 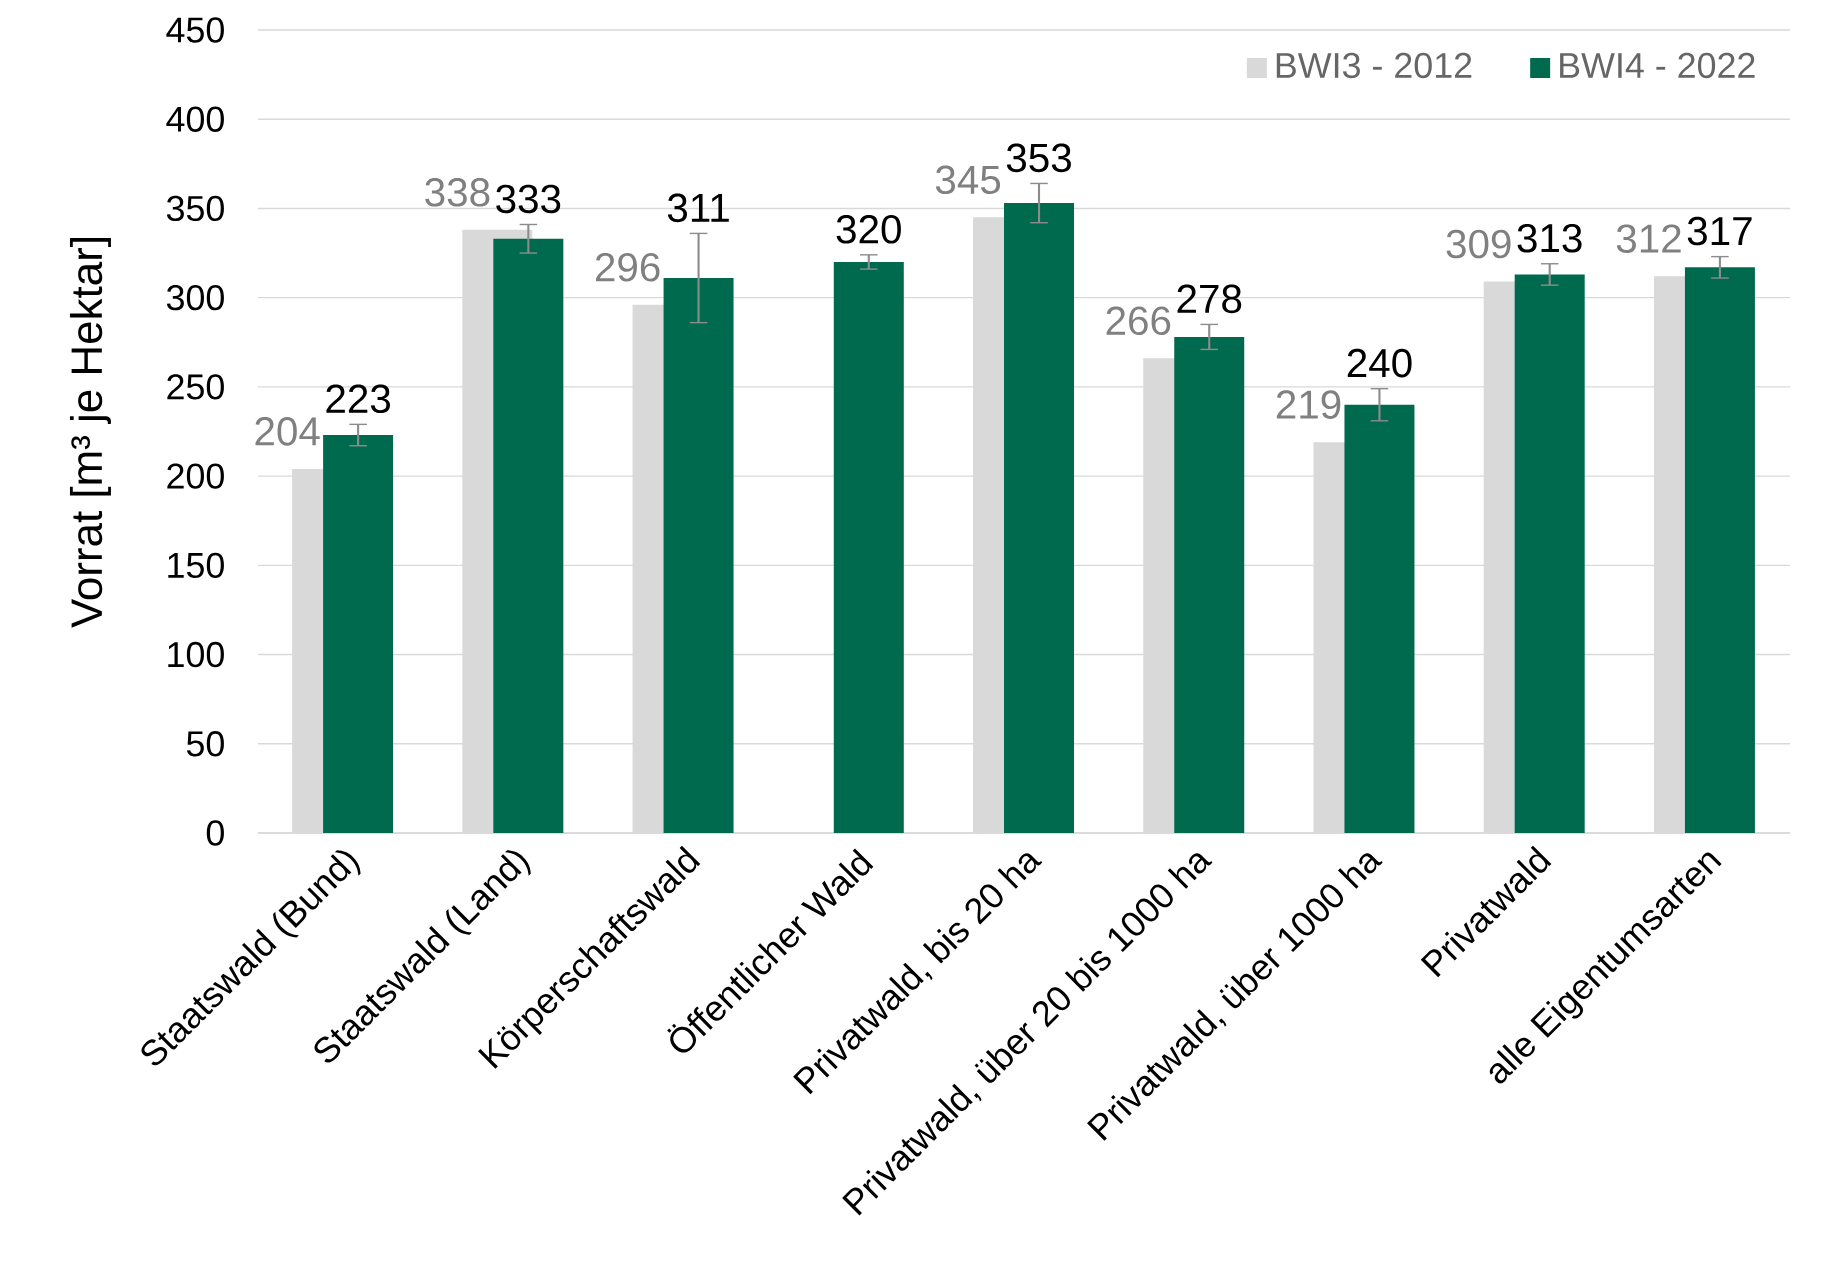 What do you see at coordinates (195, 476) in the screenshot?
I see `y-tick-label: 200` at bounding box center [195, 476].